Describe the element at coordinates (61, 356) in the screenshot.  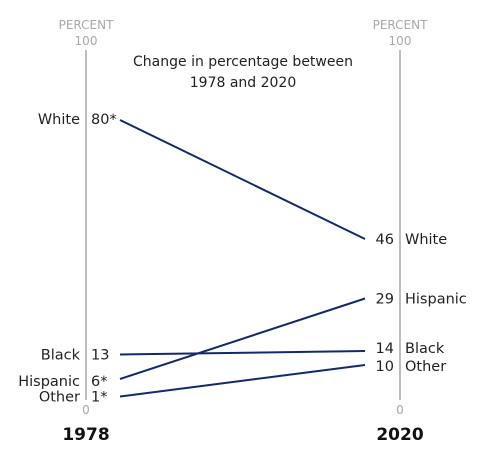
I see `series-name-start-black: Black` at that location.